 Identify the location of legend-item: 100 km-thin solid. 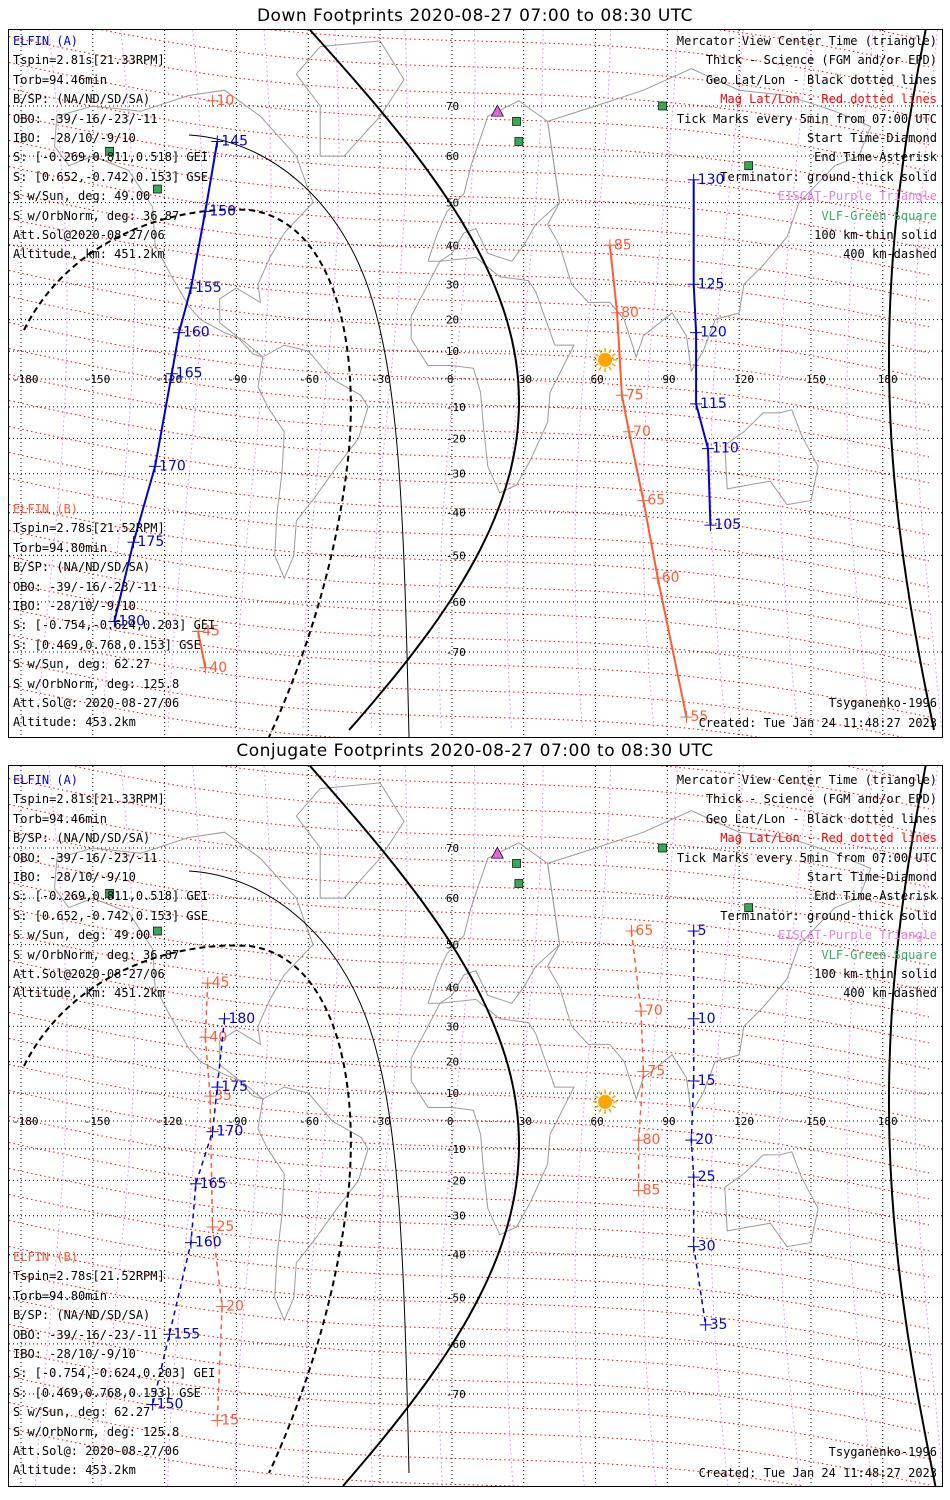
(875, 973).